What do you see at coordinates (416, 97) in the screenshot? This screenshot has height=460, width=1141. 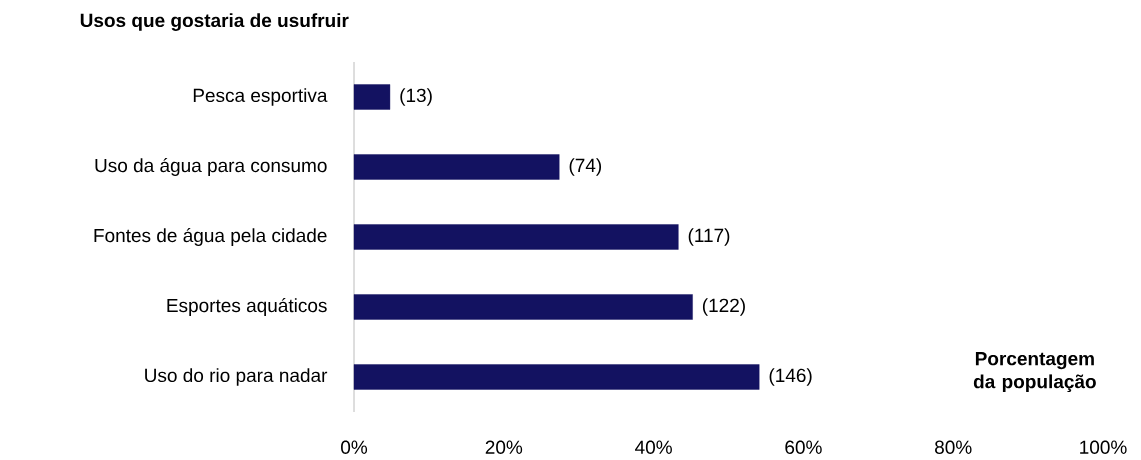 I see `annotation: (13)` at bounding box center [416, 97].